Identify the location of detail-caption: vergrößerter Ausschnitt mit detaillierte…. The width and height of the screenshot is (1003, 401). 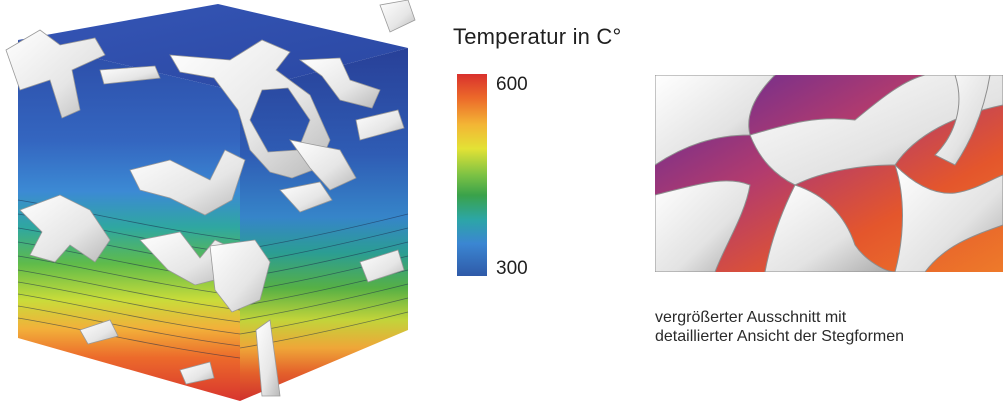
(825, 327).